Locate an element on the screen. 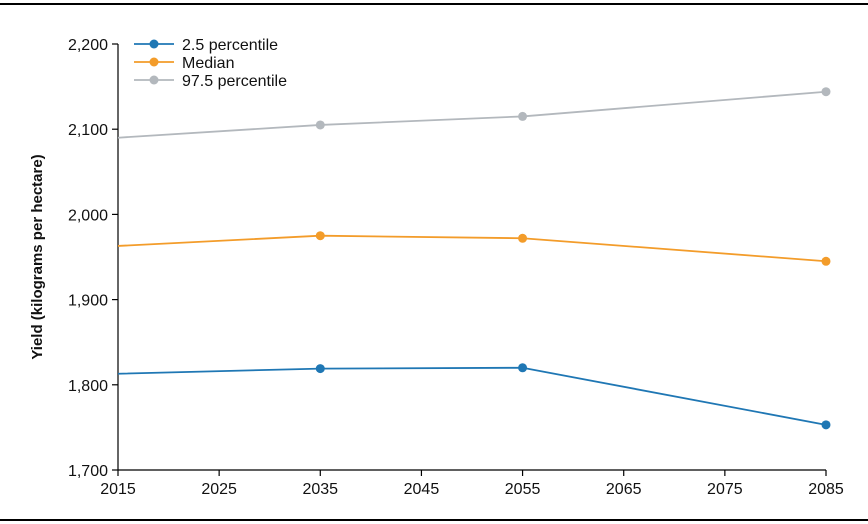  y-tick-label: 2,200 is located at coordinates (88, 45).